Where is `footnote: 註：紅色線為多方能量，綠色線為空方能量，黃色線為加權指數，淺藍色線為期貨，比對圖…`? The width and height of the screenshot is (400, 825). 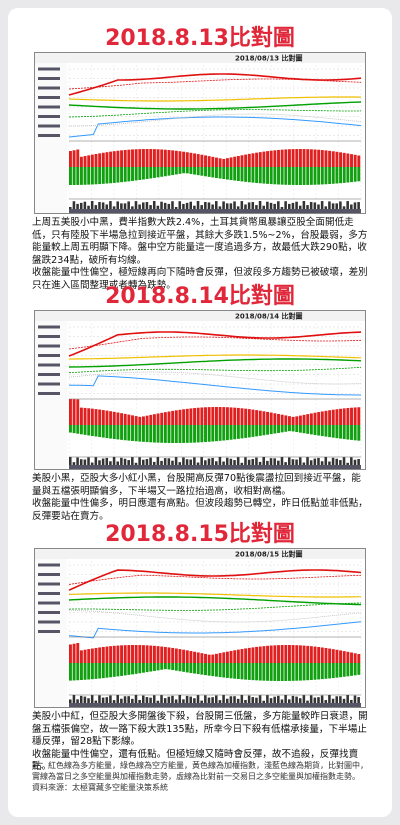 footnote: 註：紅色線為多方能量，綠色線為空方能量，黃色線為加權指數，淺藍色線為期貨，比對圖… is located at coordinates (201, 776).